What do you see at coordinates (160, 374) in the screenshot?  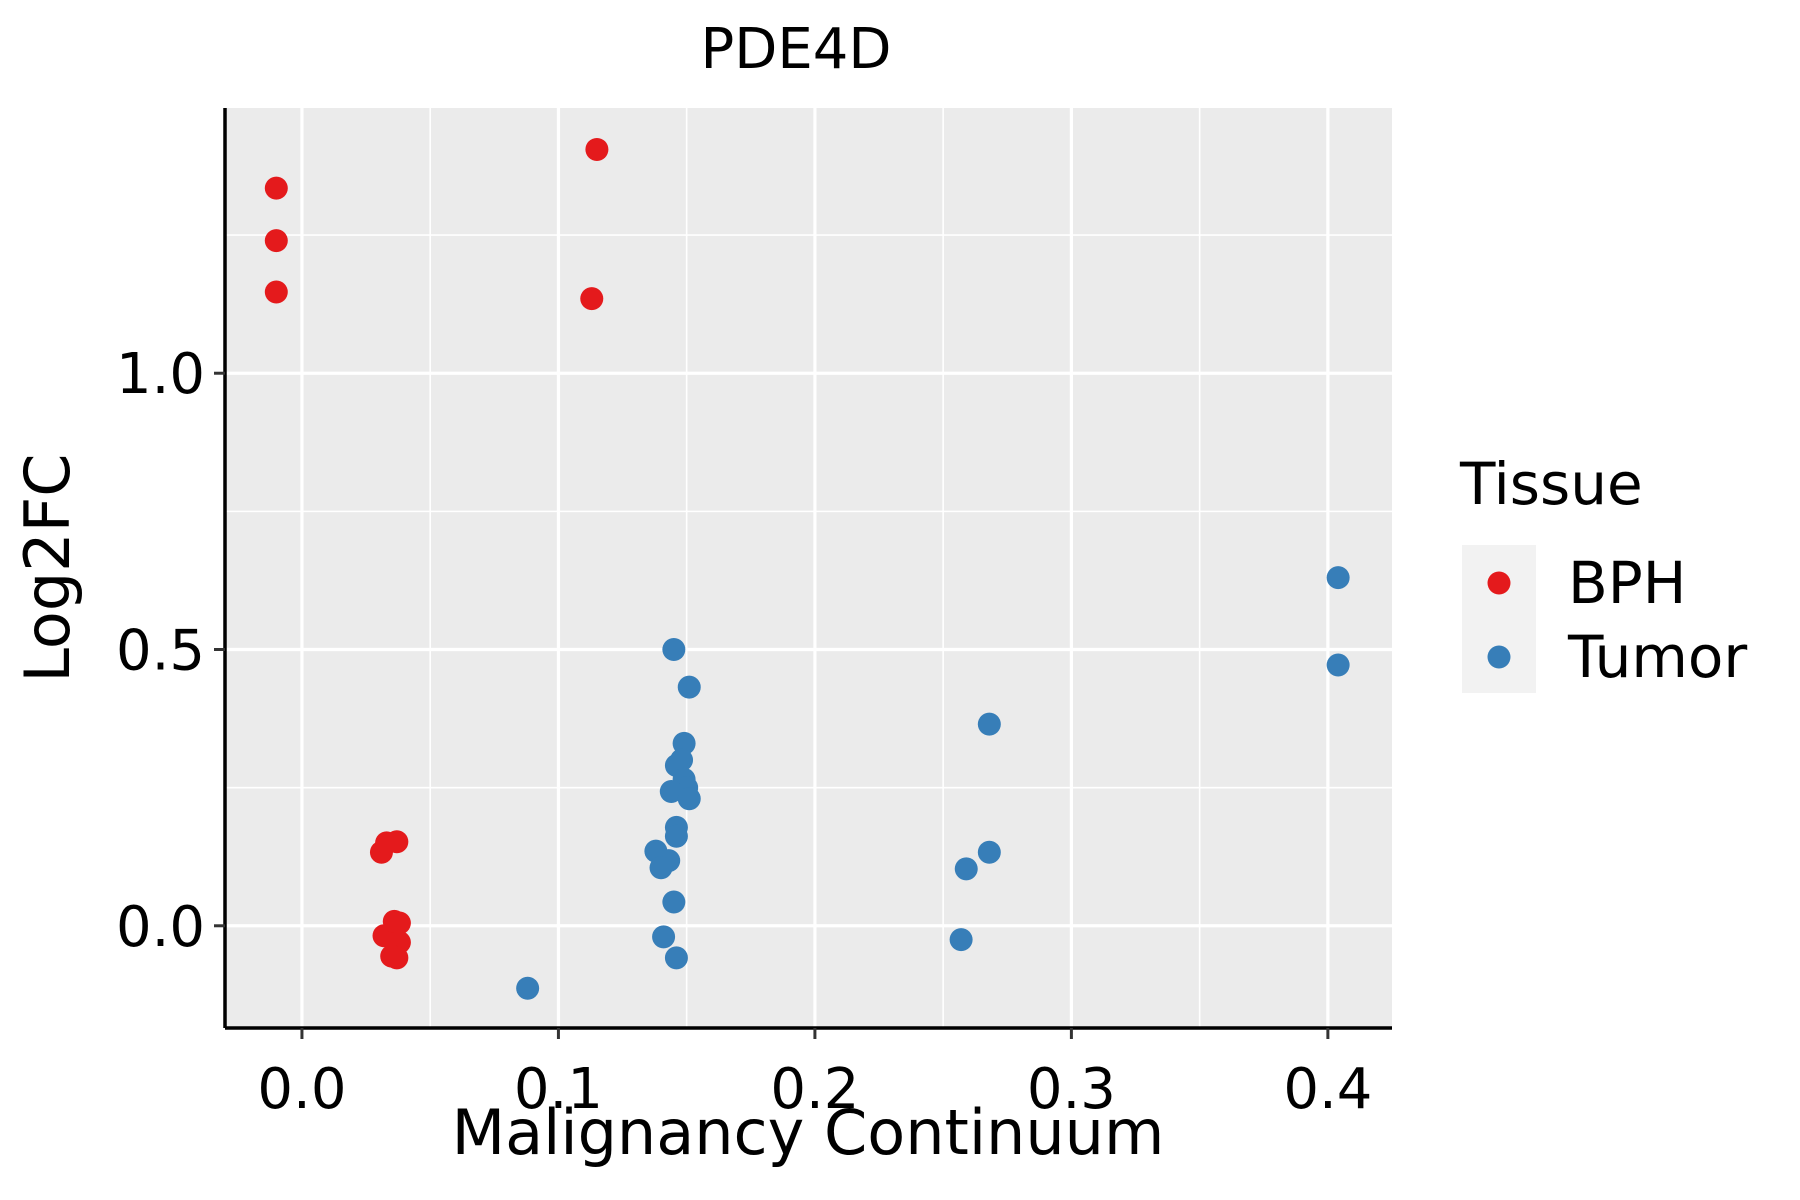 I see `y-tick-label: 1.0` at bounding box center [160, 374].